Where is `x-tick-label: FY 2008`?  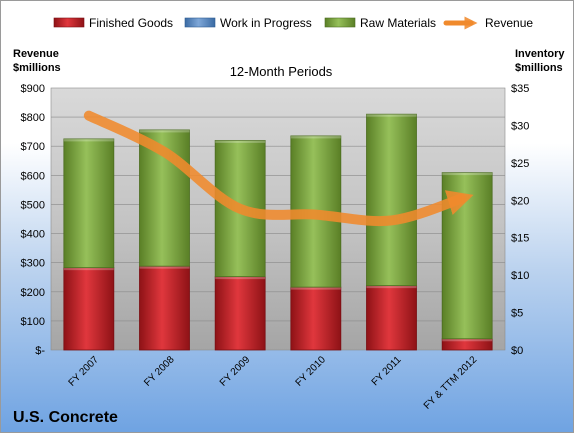 x-tick-label: FY 2008 is located at coordinates (159, 371).